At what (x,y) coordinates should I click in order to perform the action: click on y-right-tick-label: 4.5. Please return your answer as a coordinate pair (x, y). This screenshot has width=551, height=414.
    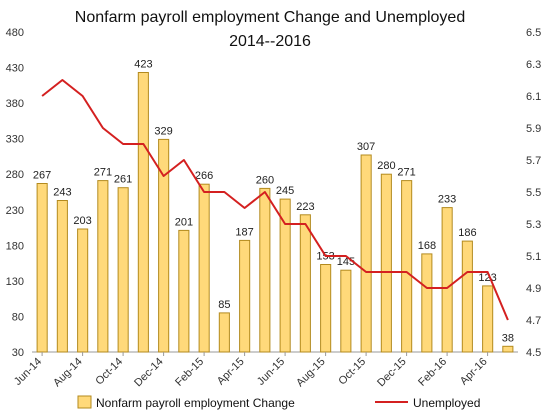
    Looking at the image, I should click on (533, 353).